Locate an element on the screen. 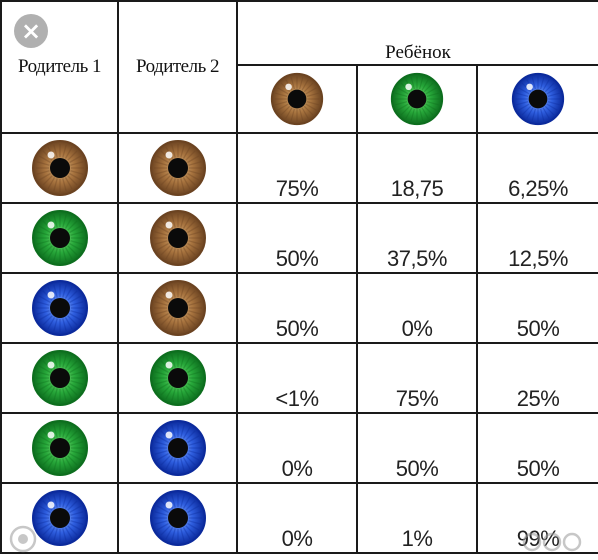  close-button: × is located at coordinates (31, 31).